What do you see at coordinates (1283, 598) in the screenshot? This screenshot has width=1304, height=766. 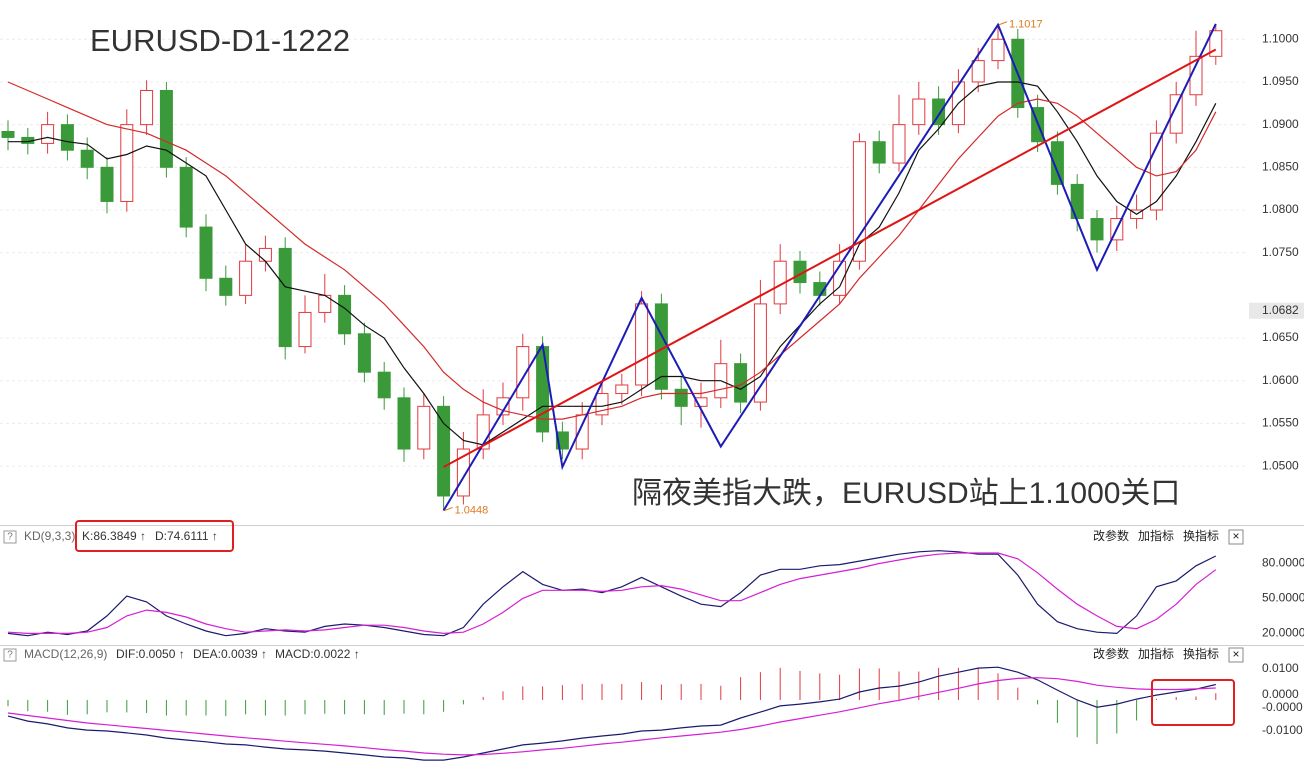 I see `y-tick-label: 50.0000` at bounding box center [1283, 598].